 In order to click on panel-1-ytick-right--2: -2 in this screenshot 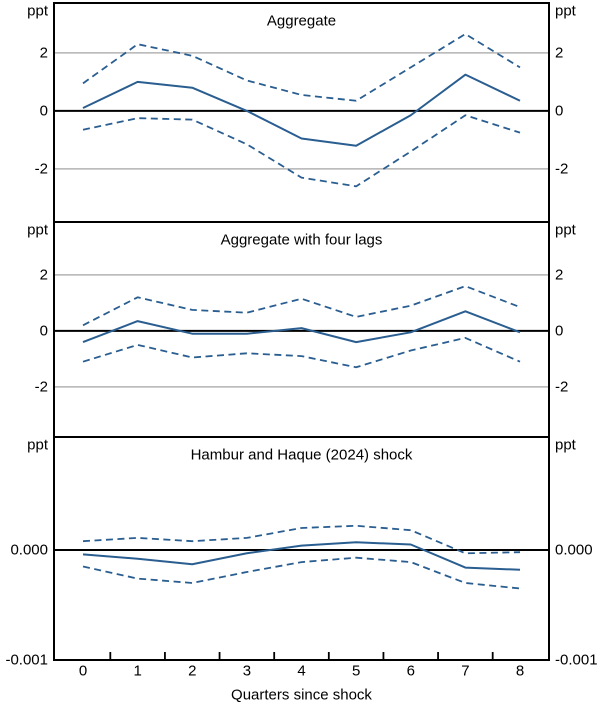, I will do `click(561, 168)`.